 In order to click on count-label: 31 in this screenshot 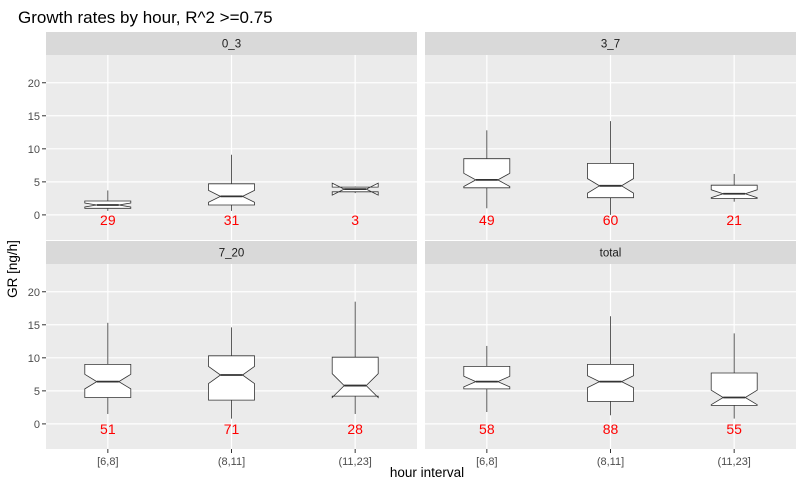, I will do `click(232, 220)`.